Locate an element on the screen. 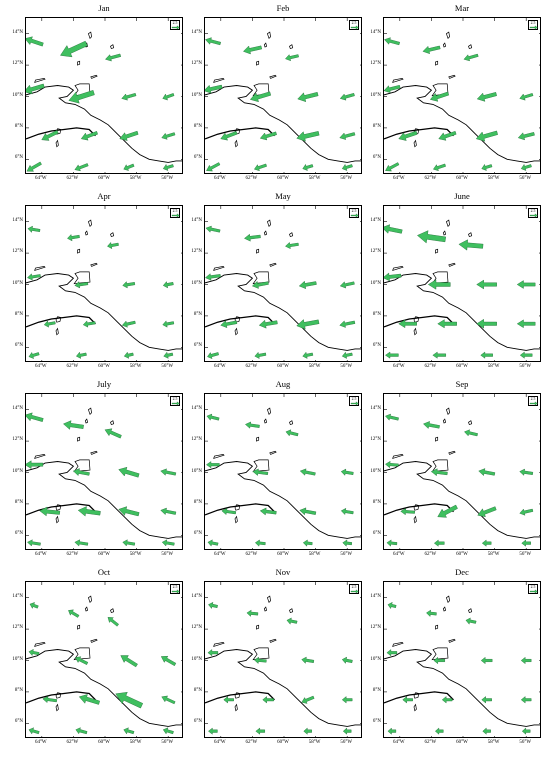 The image size is (550, 758). reference-arrow-icon is located at coordinates (354, 27).